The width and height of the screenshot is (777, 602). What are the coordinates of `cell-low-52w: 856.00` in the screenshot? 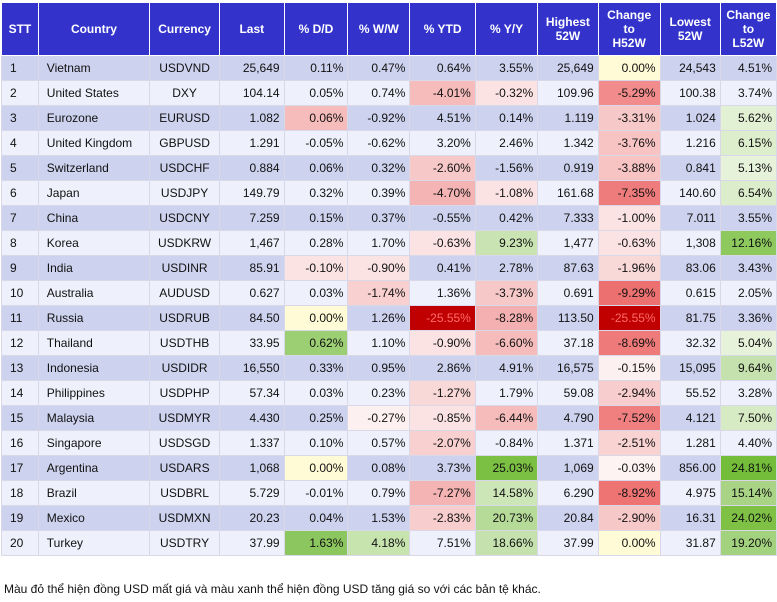 It's located at (690, 468).